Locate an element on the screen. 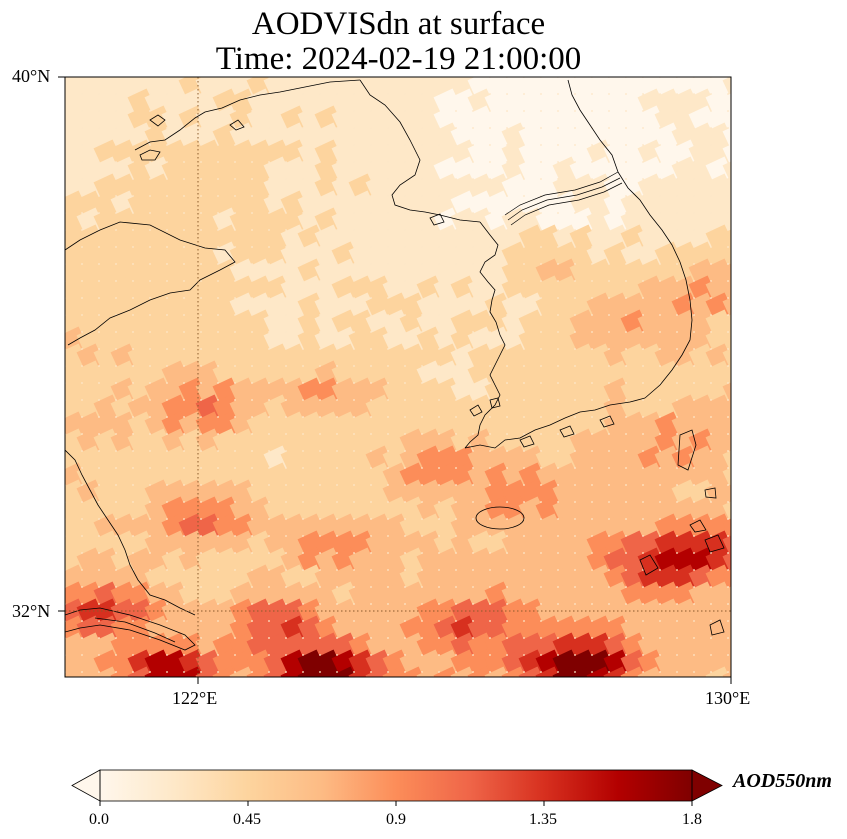 The image size is (847, 839). colorbar-tick-0: 0.0 is located at coordinates (99, 819).